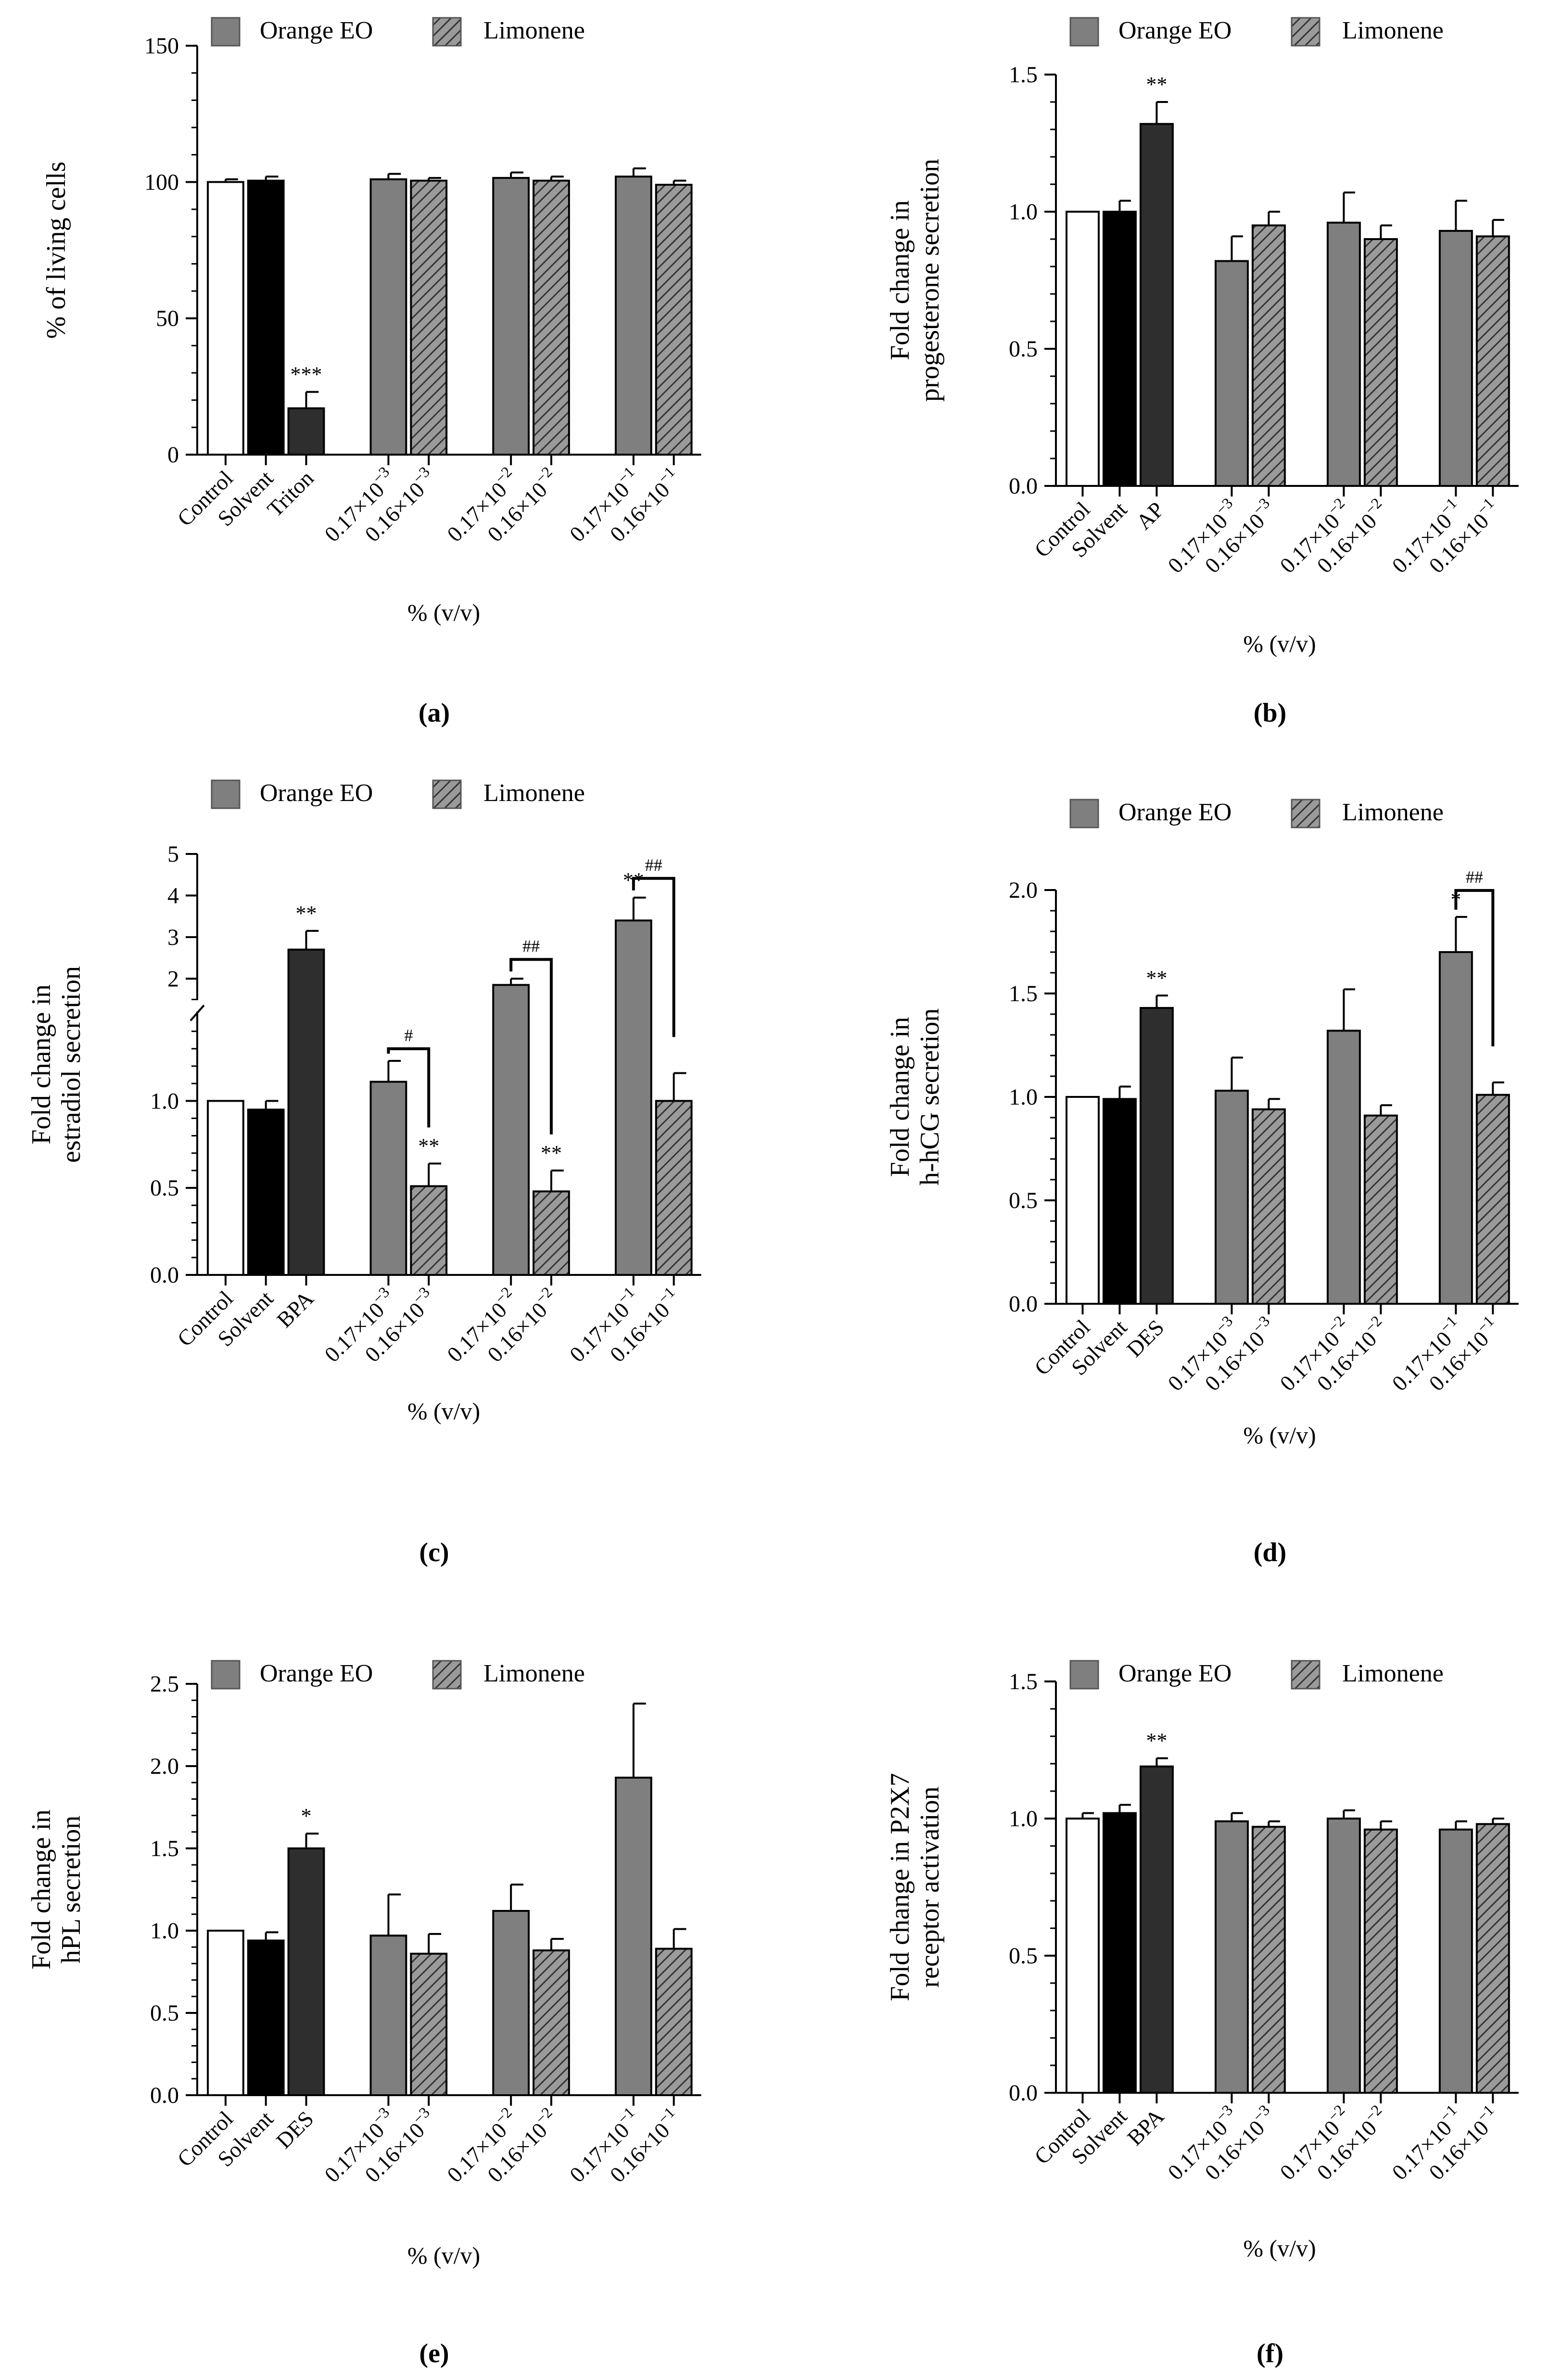  Describe the element at coordinates (434, 1553) in the screenshot. I see `panel-label: (c)` at that location.